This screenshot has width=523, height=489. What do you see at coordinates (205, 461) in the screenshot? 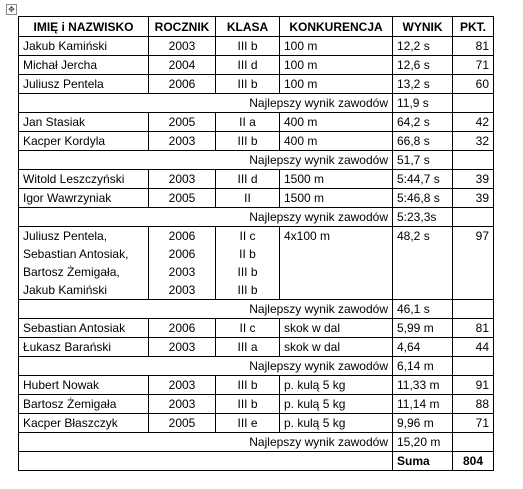
I see `total-blank` at bounding box center [205, 461].